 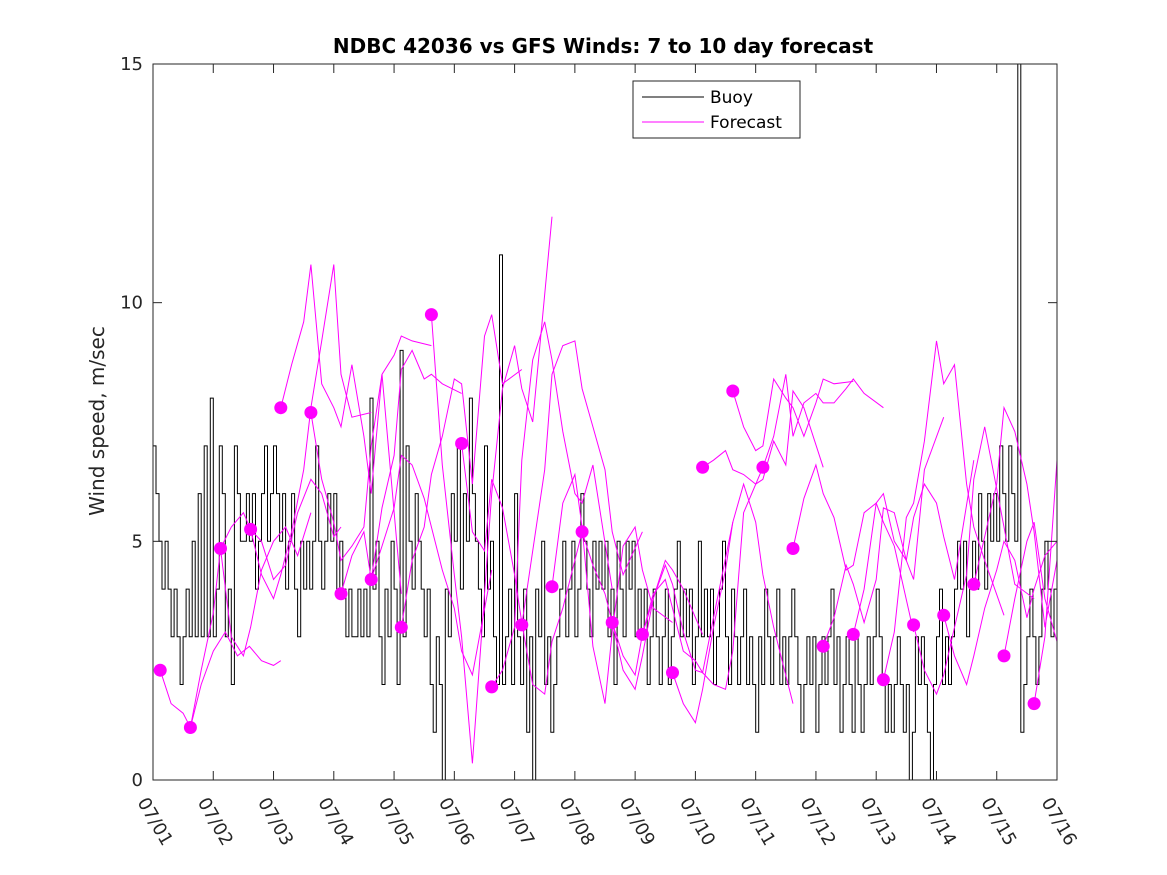 What do you see at coordinates (131, 64) in the screenshot?
I see `y-tick-label: 15` at bounding box center [131, 64].